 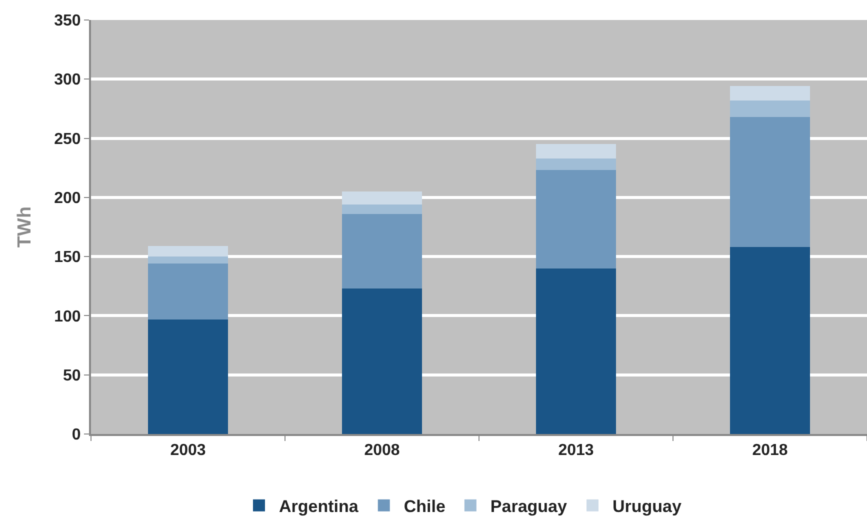 I want to click on y-axis-title: TWh, so click(x=25, y=227).